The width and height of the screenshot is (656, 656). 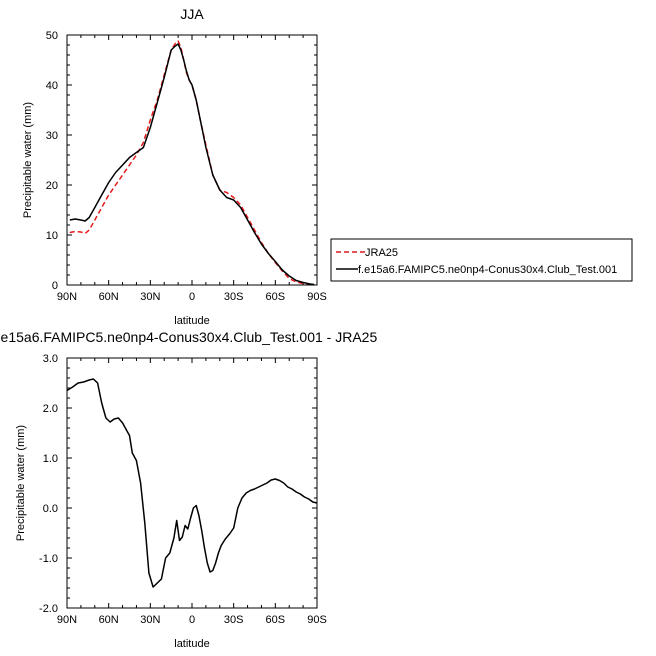 I want to click on bottom-chart-frame, so click(x=192, y=483).